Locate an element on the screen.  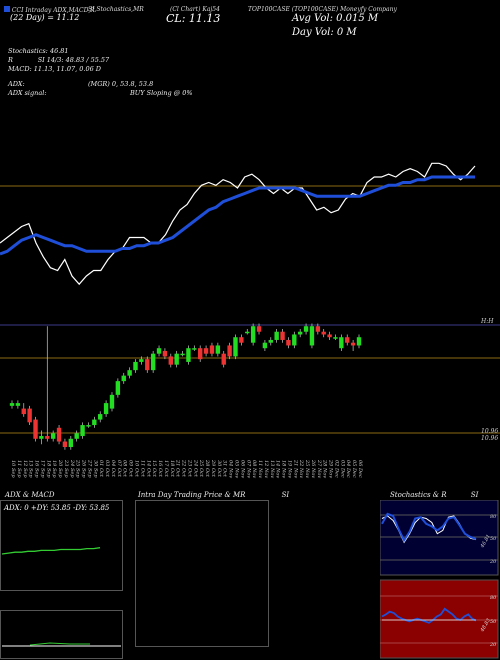
intraday-panel is located at coordinates (202, 573).